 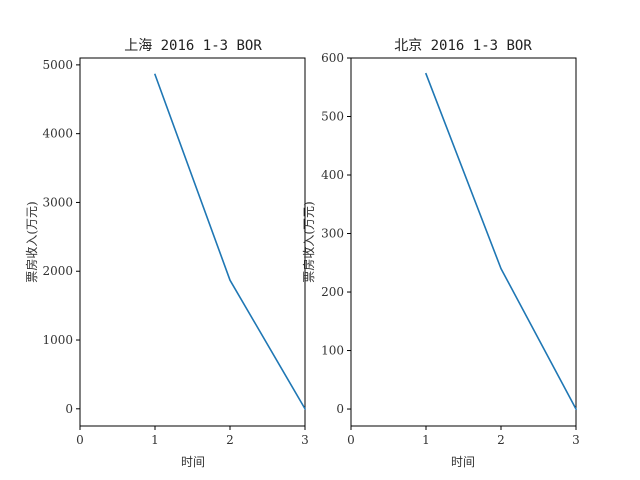 What do you see at coordinates (57, 134) in the screenshot?
I see `y-tick-label: 4000` at bounding box center [57, 134].